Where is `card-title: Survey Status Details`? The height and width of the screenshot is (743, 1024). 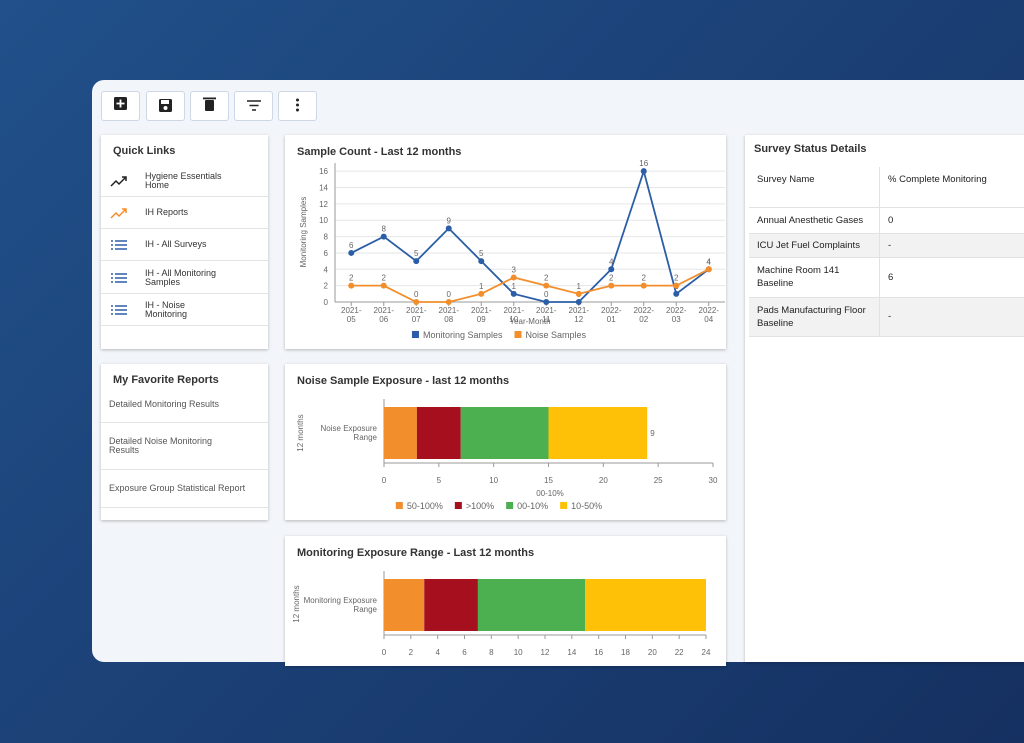
card-title: Survey Status Details is located at coordinates (810, 149).